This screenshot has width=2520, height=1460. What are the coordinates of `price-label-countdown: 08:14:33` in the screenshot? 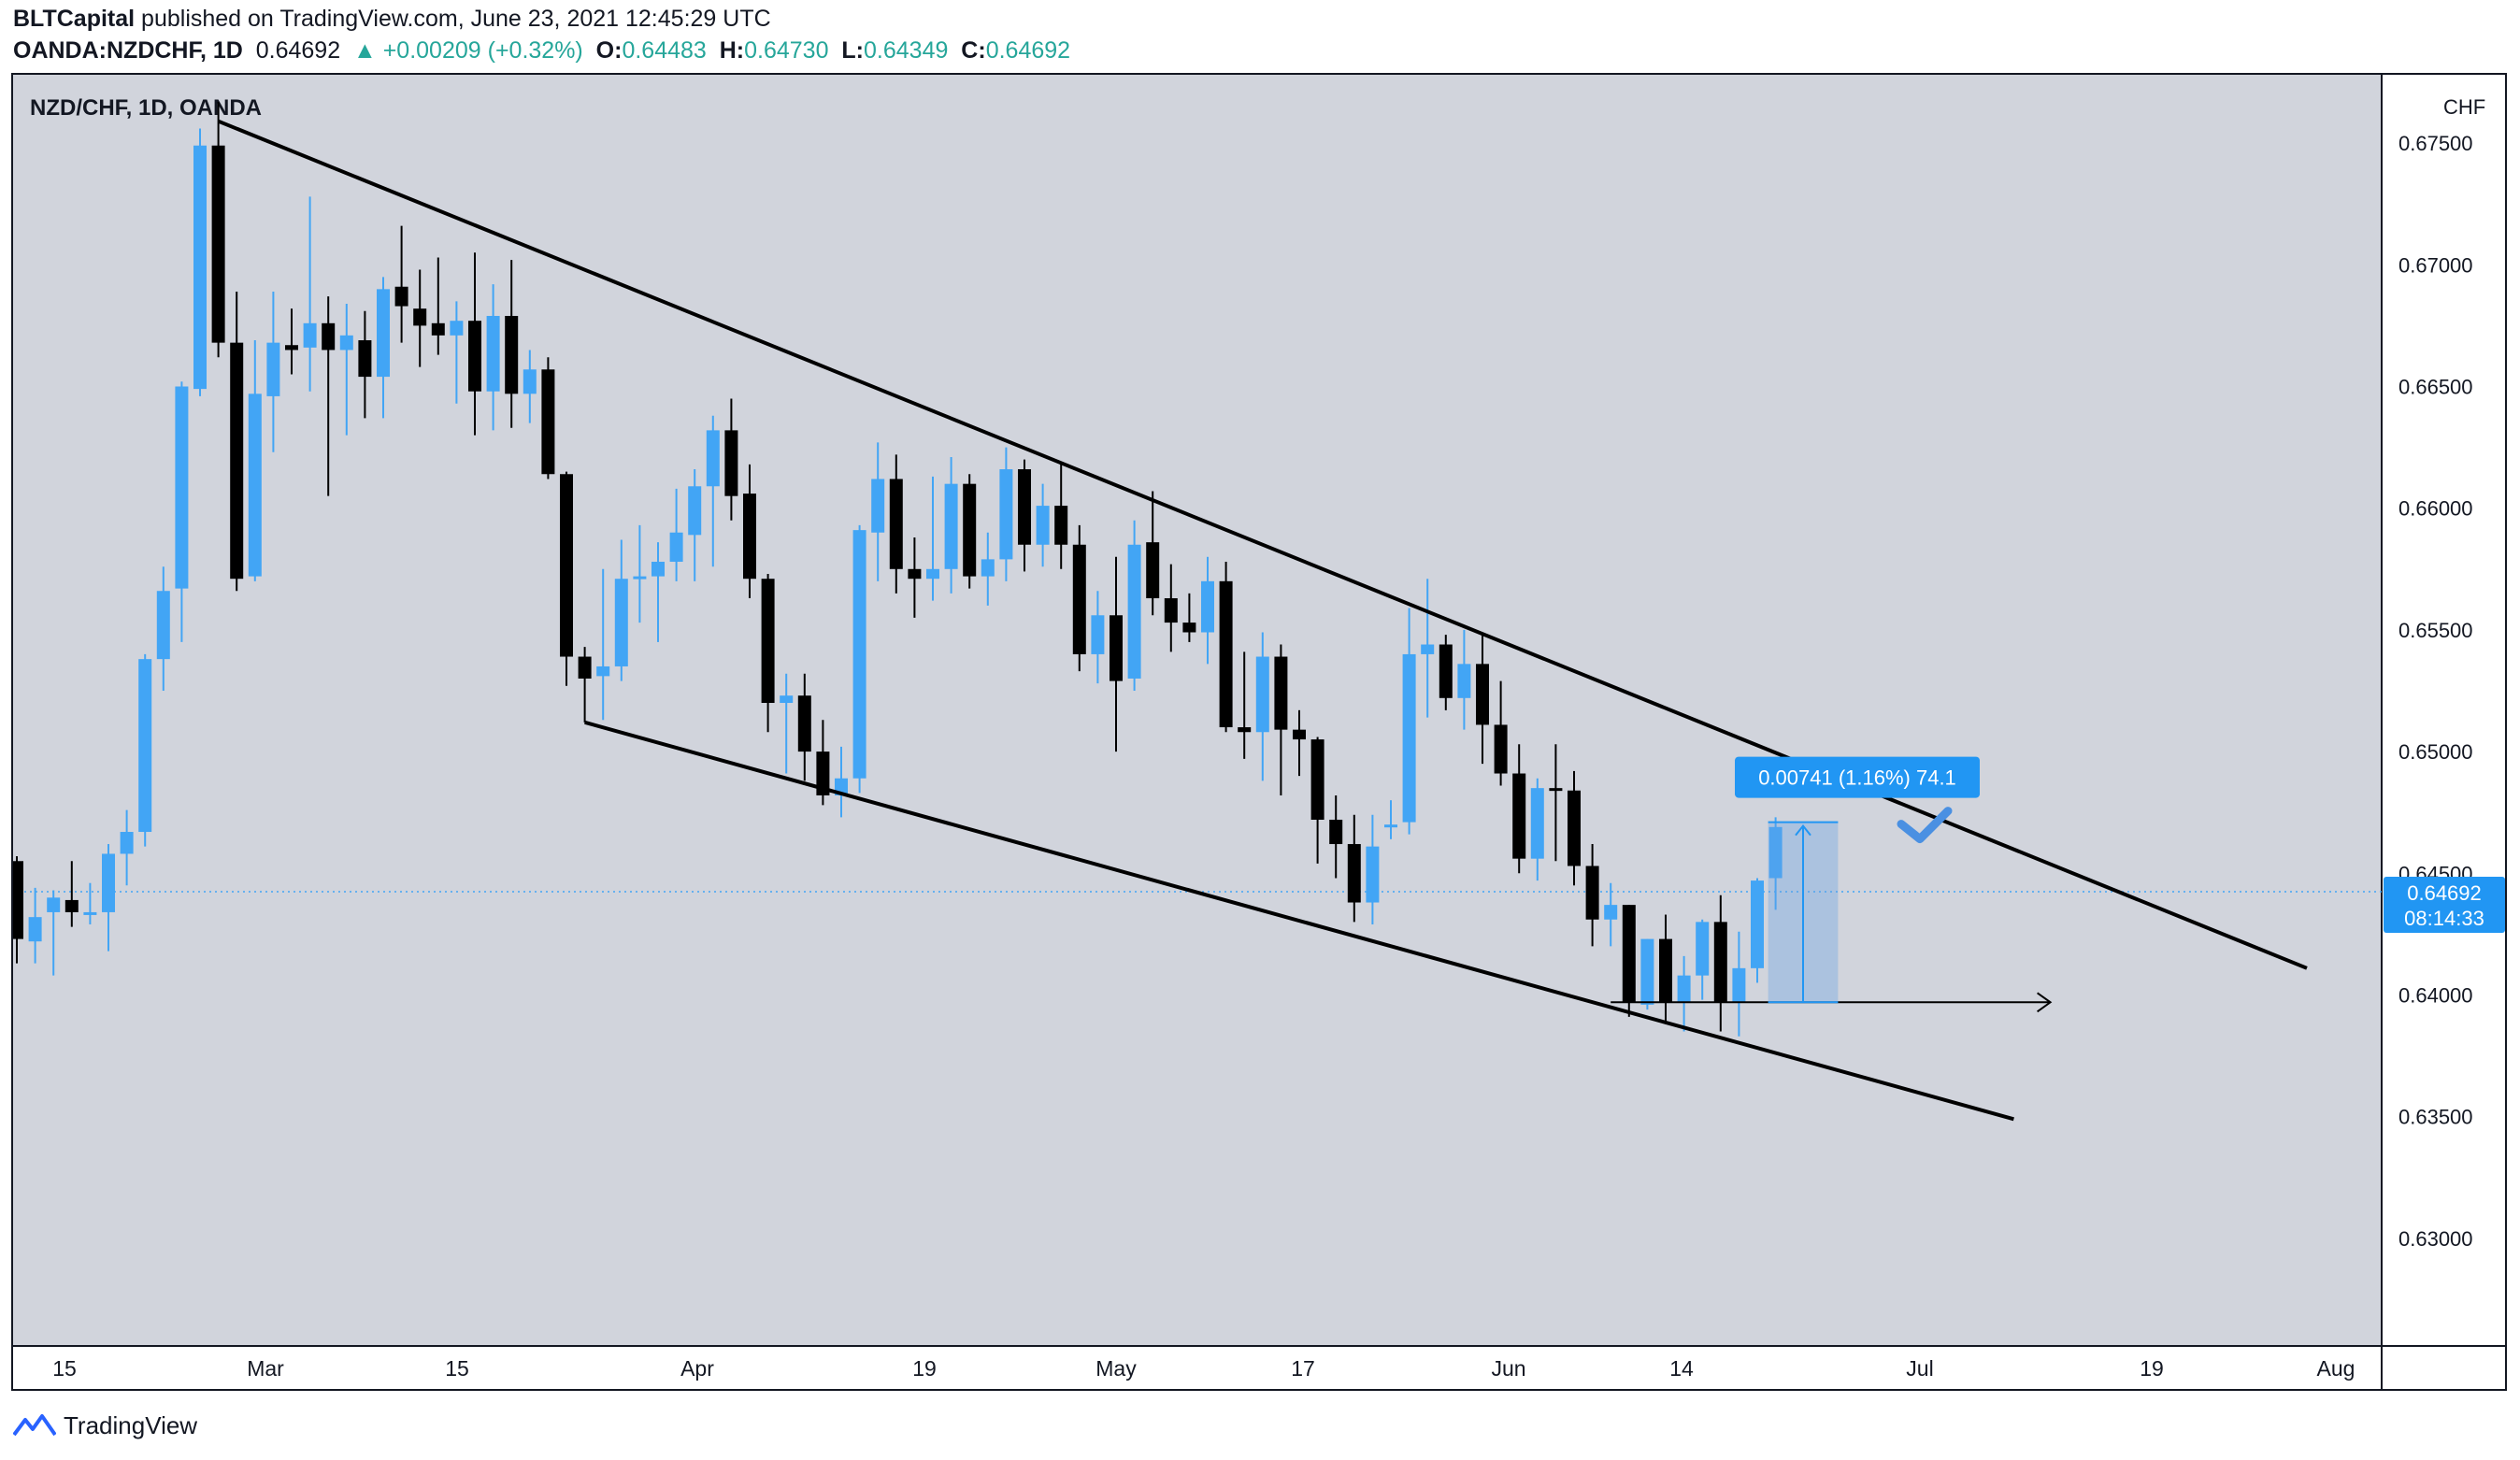 It's located at (2444, 918).